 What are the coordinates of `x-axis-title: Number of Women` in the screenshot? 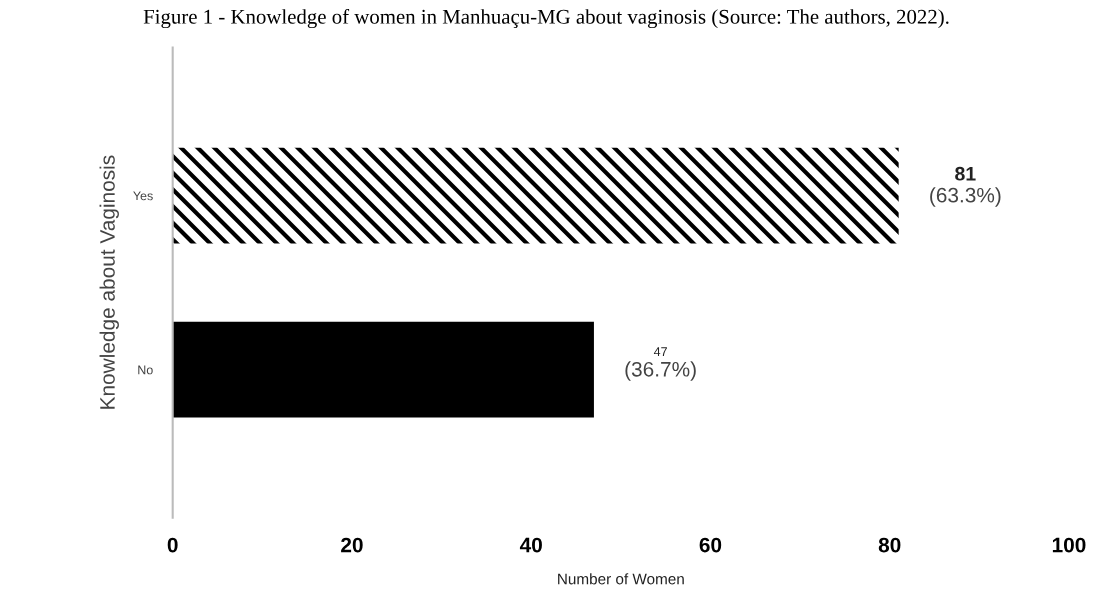 It's located at (621, 579).